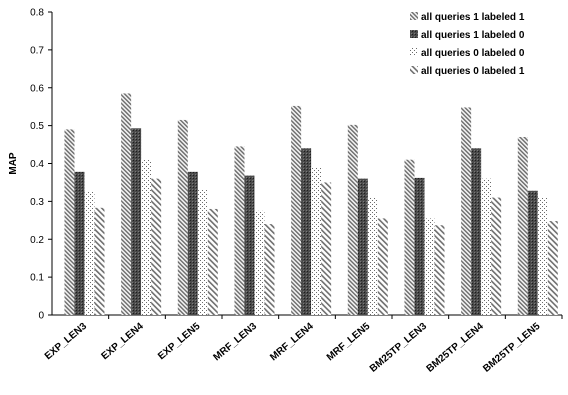 Image resolution: width=568 pixels, height=395 pixels. I want to click on category-label: EXP_LEN3, so click(66, 342).